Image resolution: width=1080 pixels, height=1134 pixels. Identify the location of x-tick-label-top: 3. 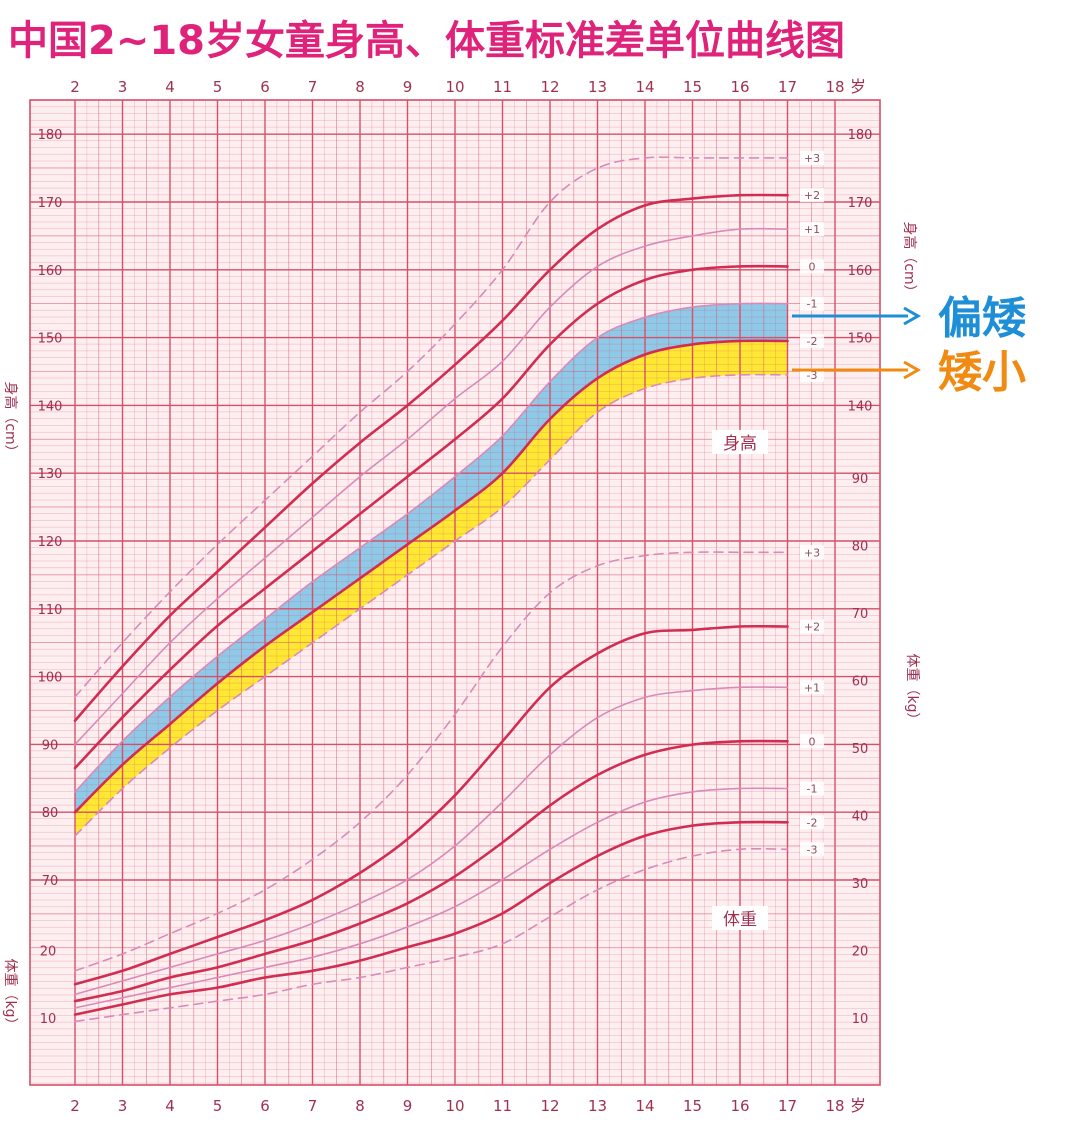
(123, 87).